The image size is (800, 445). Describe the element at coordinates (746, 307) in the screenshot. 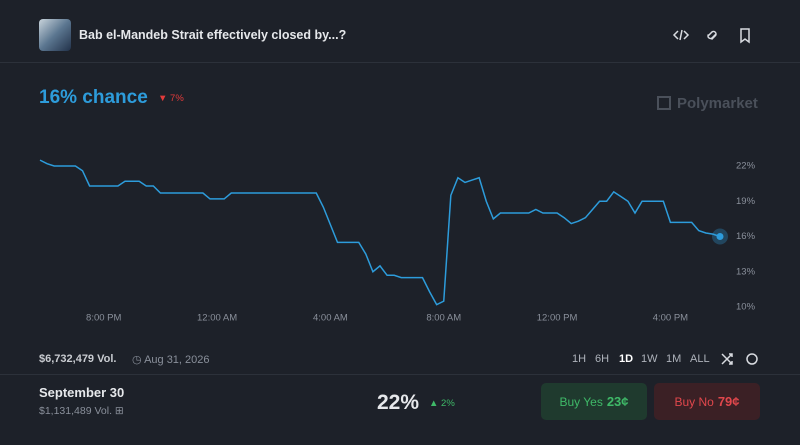

I see `y-tick-label: 10%` at that location.